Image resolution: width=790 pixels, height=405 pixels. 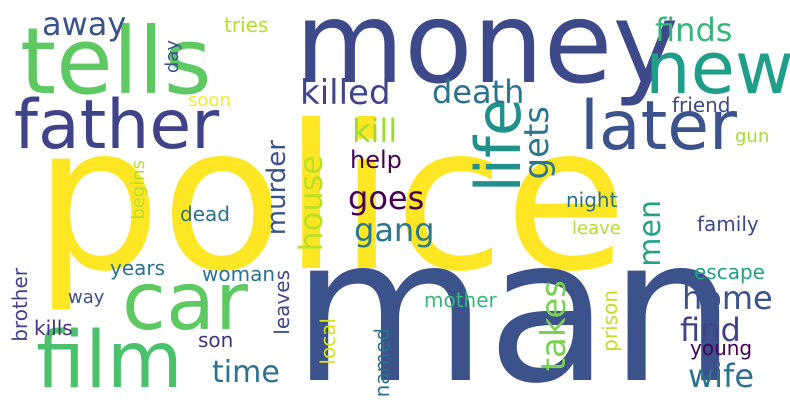 I want to click on word-prison: prison, so click(x=610, y=321).